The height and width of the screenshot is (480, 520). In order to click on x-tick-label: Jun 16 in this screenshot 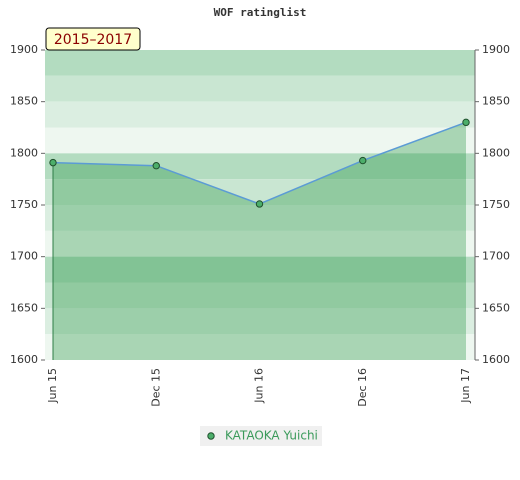, I will do `click(259, 386)`.